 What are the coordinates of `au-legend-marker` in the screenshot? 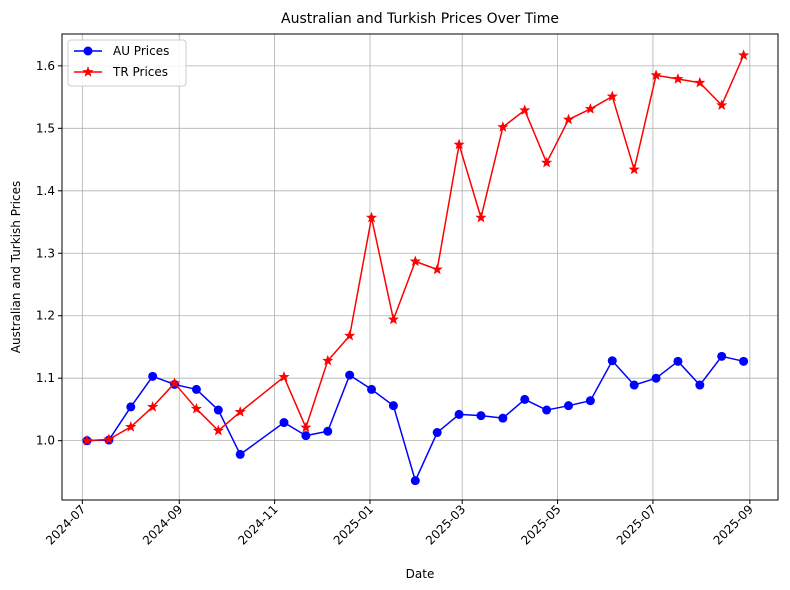 It's located at (88, 51).